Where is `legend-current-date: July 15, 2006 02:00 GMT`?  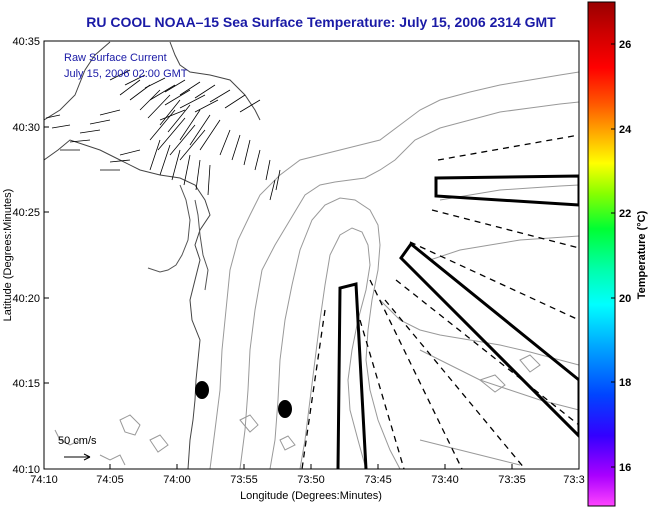
legend-current-date: July 15, 2006 02:00 GMT is located at coordinates (126, 74).